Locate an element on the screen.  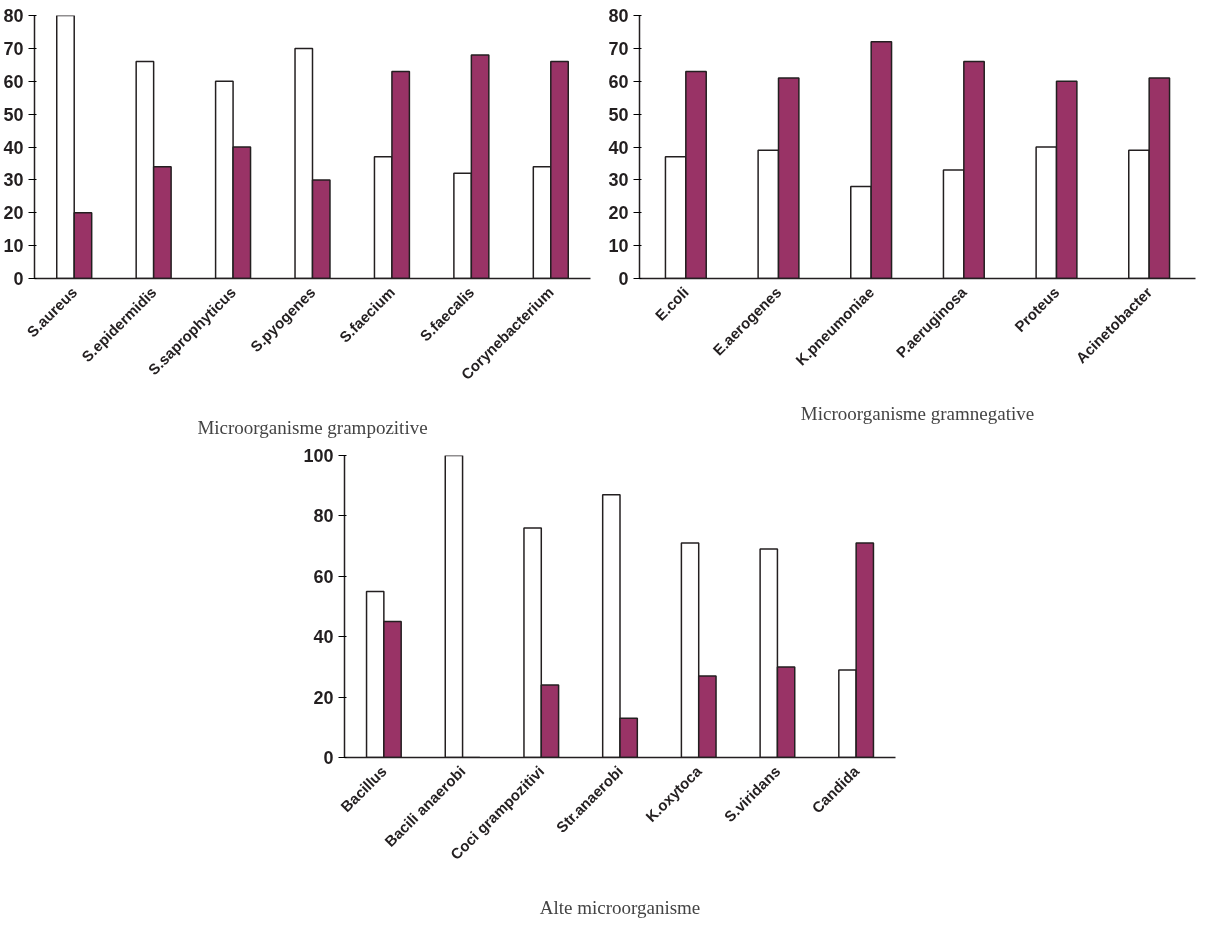
y-tick-label: 100 is located at coordinates (318, 456).